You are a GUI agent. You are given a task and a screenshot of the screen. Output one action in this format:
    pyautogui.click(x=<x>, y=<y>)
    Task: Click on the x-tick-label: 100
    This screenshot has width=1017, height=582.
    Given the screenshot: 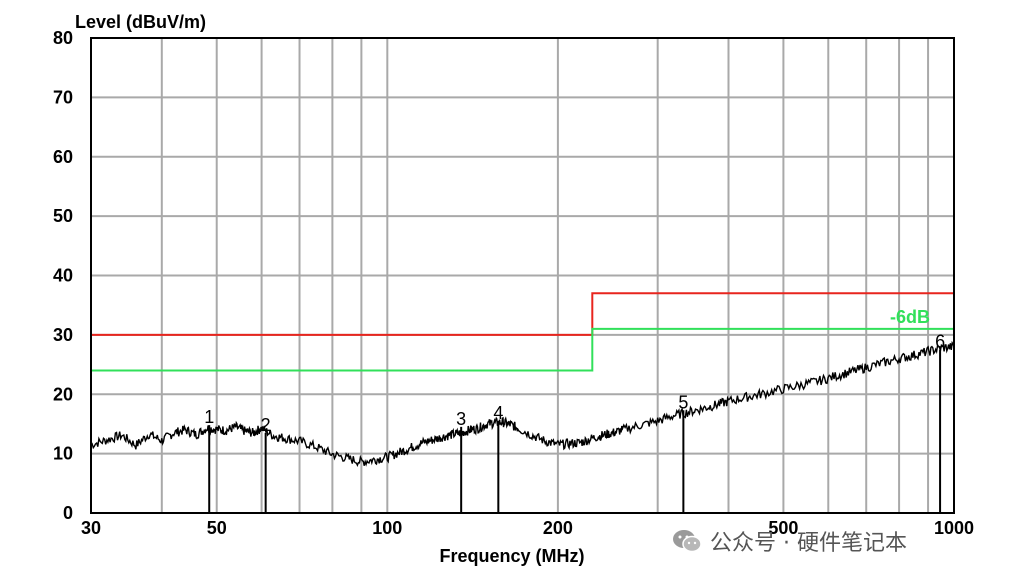 What is the action you would take?
    pyautogui.click(x=387, y=528)
    